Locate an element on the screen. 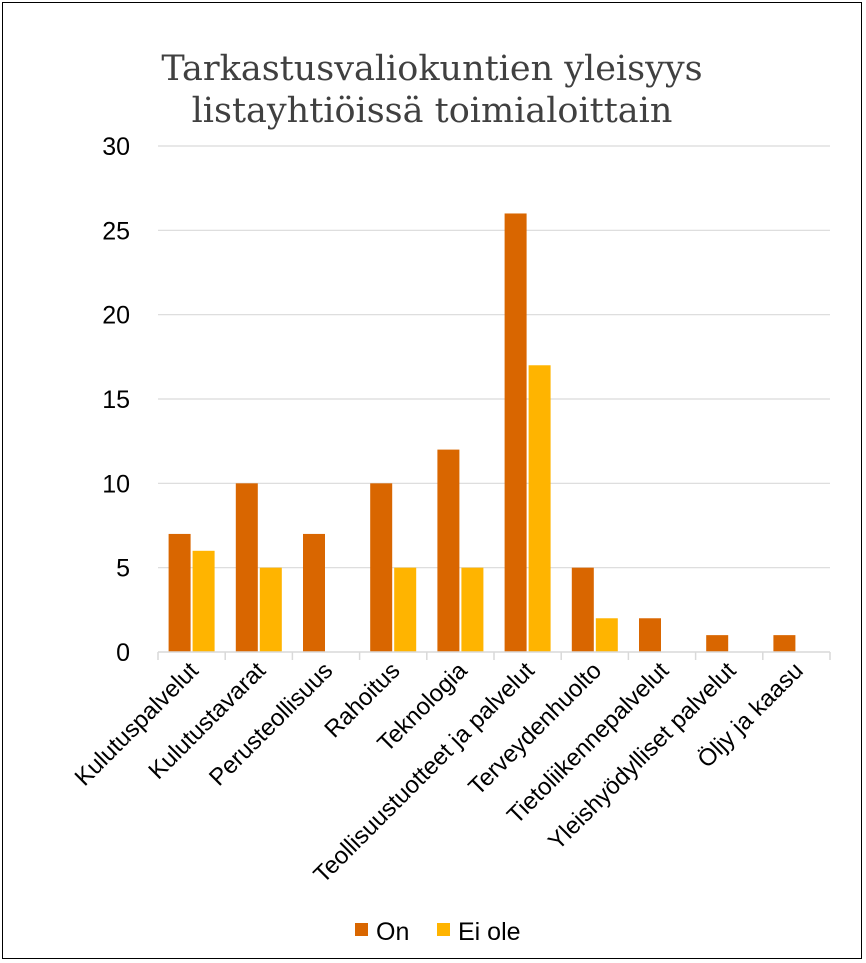  legend-item-on: On is located at coordinates (382, 932).